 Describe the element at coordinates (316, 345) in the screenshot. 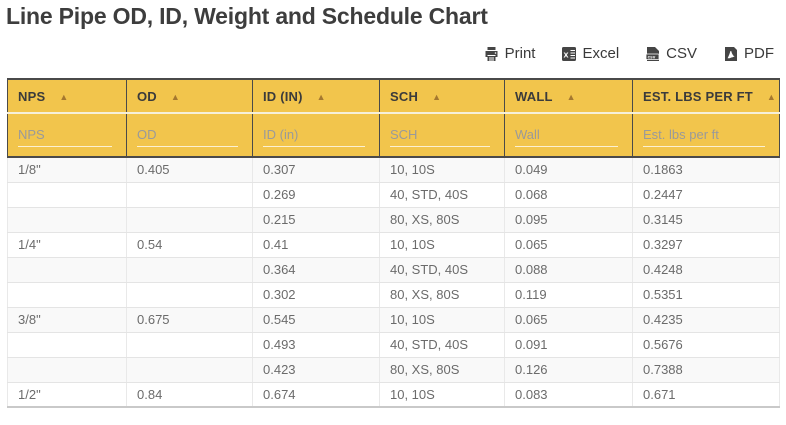

I see `table-cell: 0.493` at that location.